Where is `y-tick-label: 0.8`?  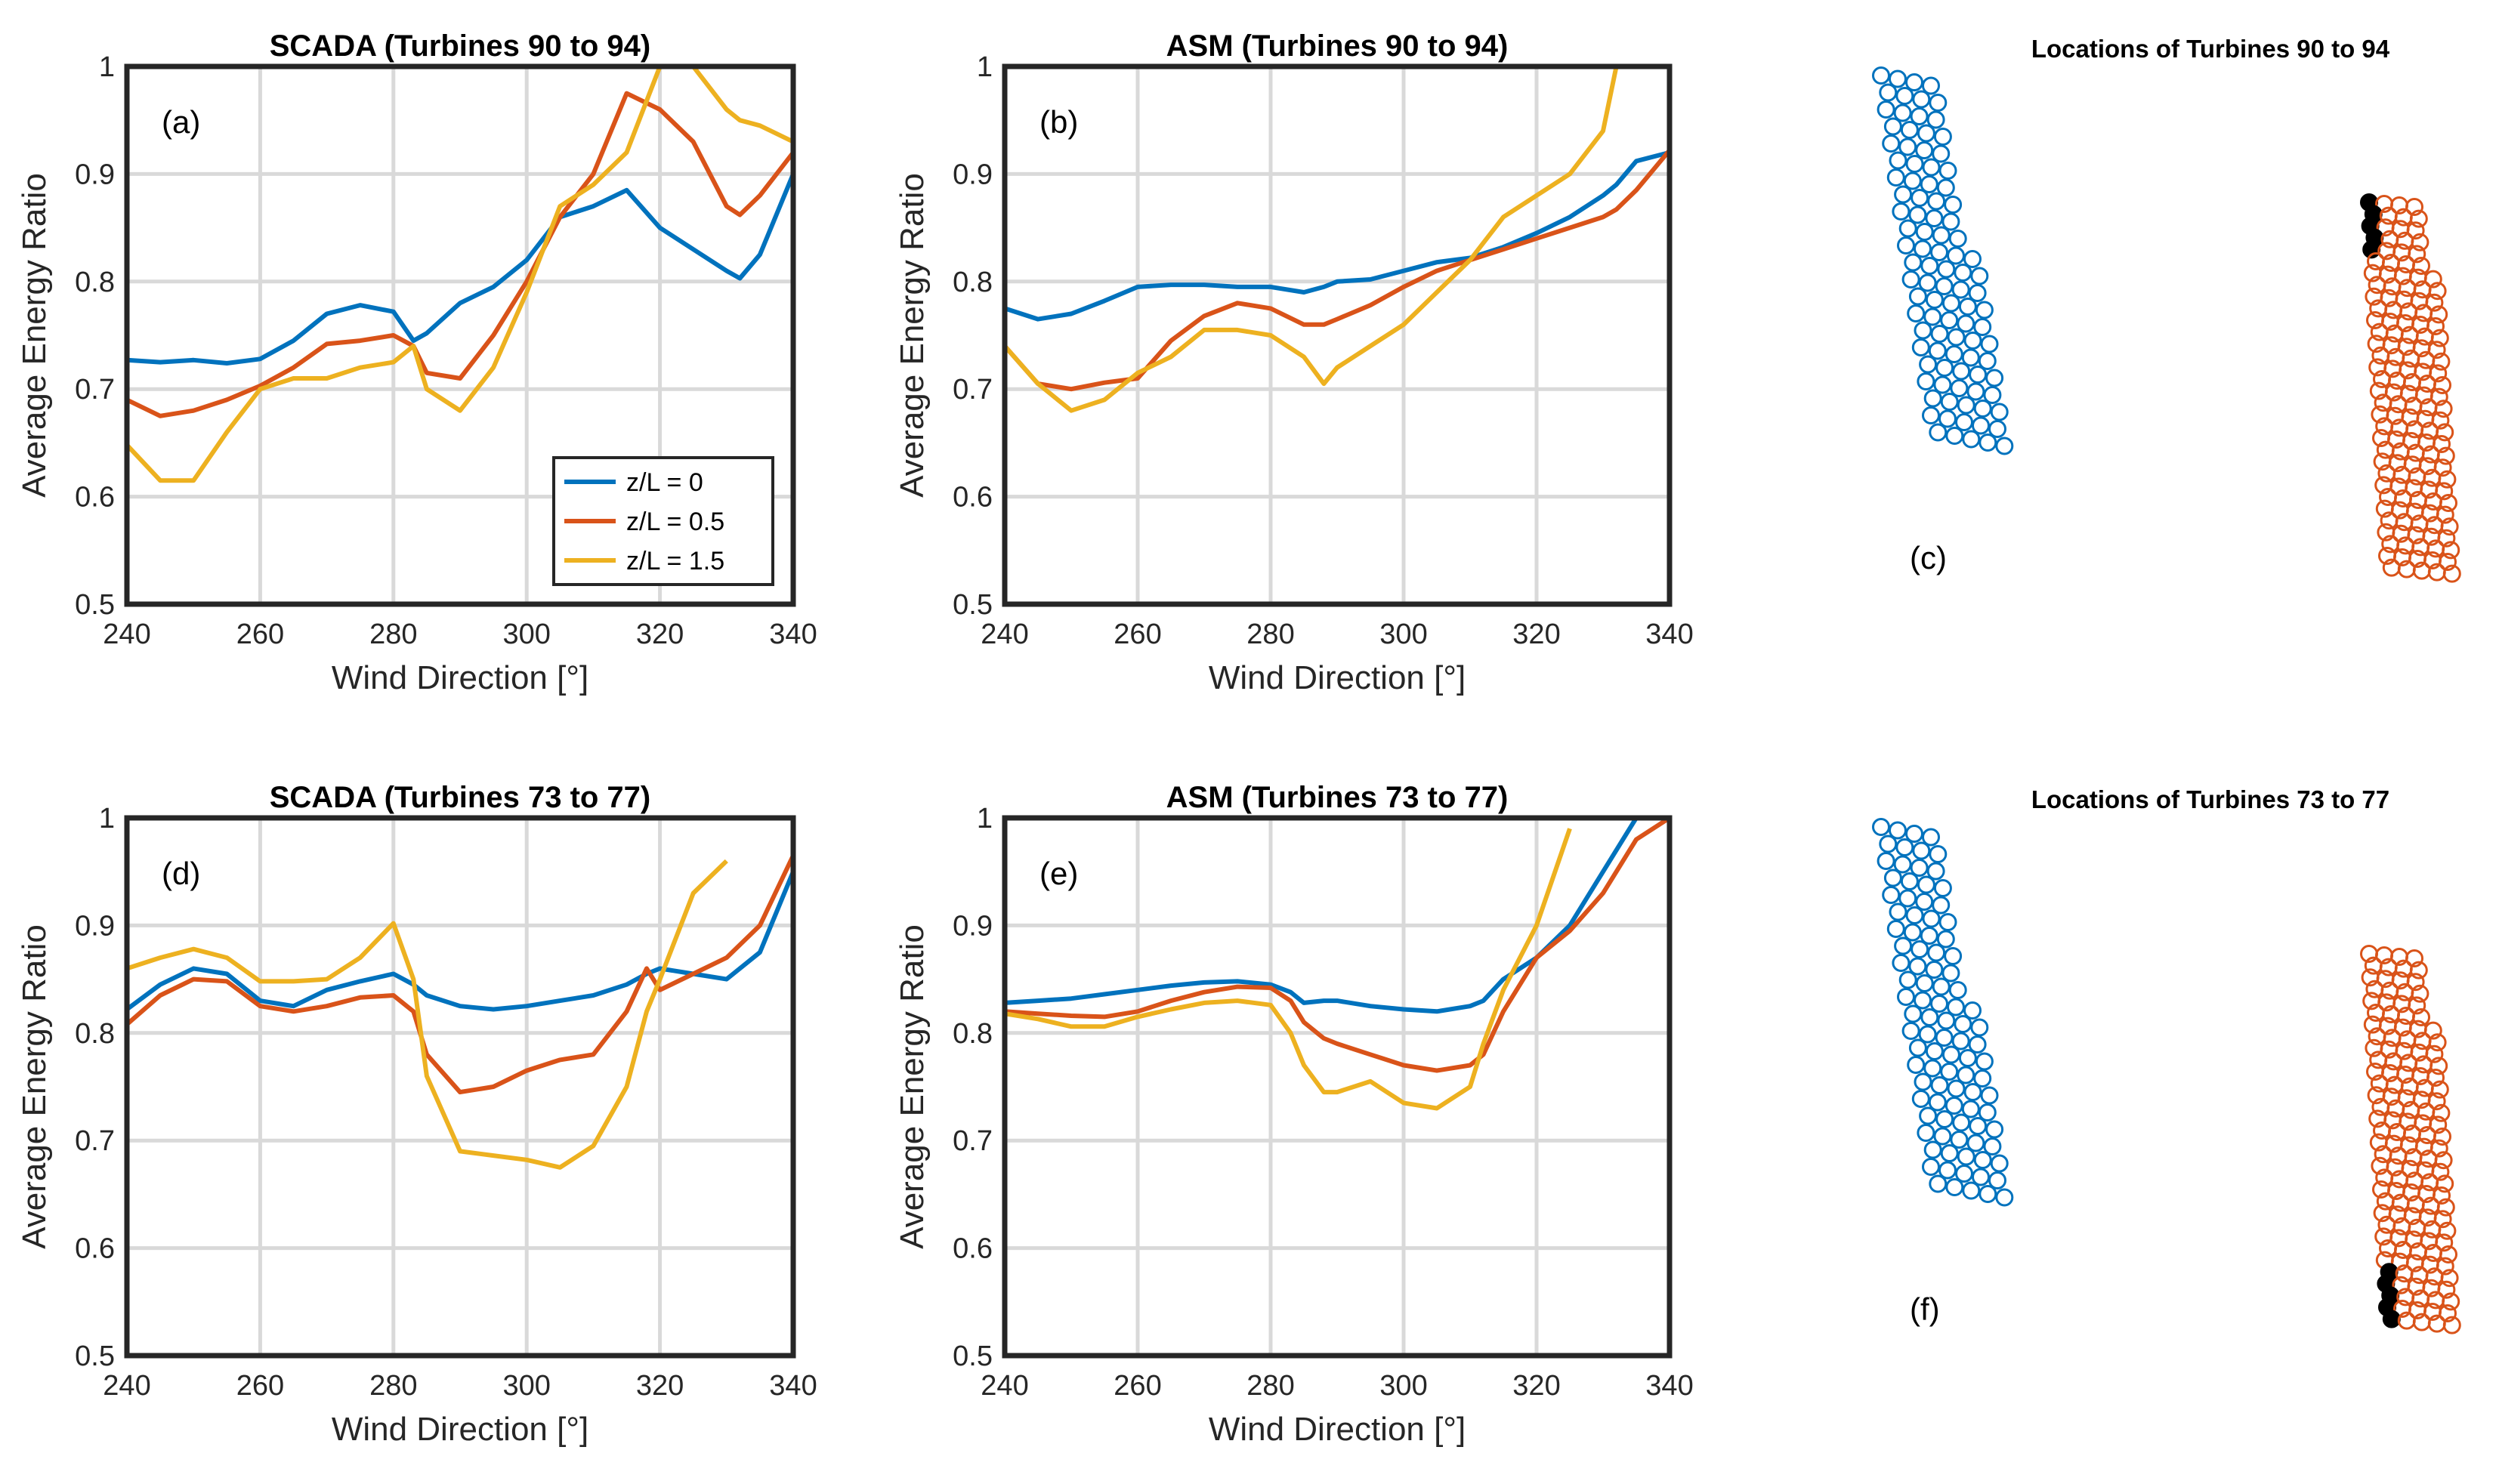
y-tick-label: 0.8 is located at coordinates (95, 282).